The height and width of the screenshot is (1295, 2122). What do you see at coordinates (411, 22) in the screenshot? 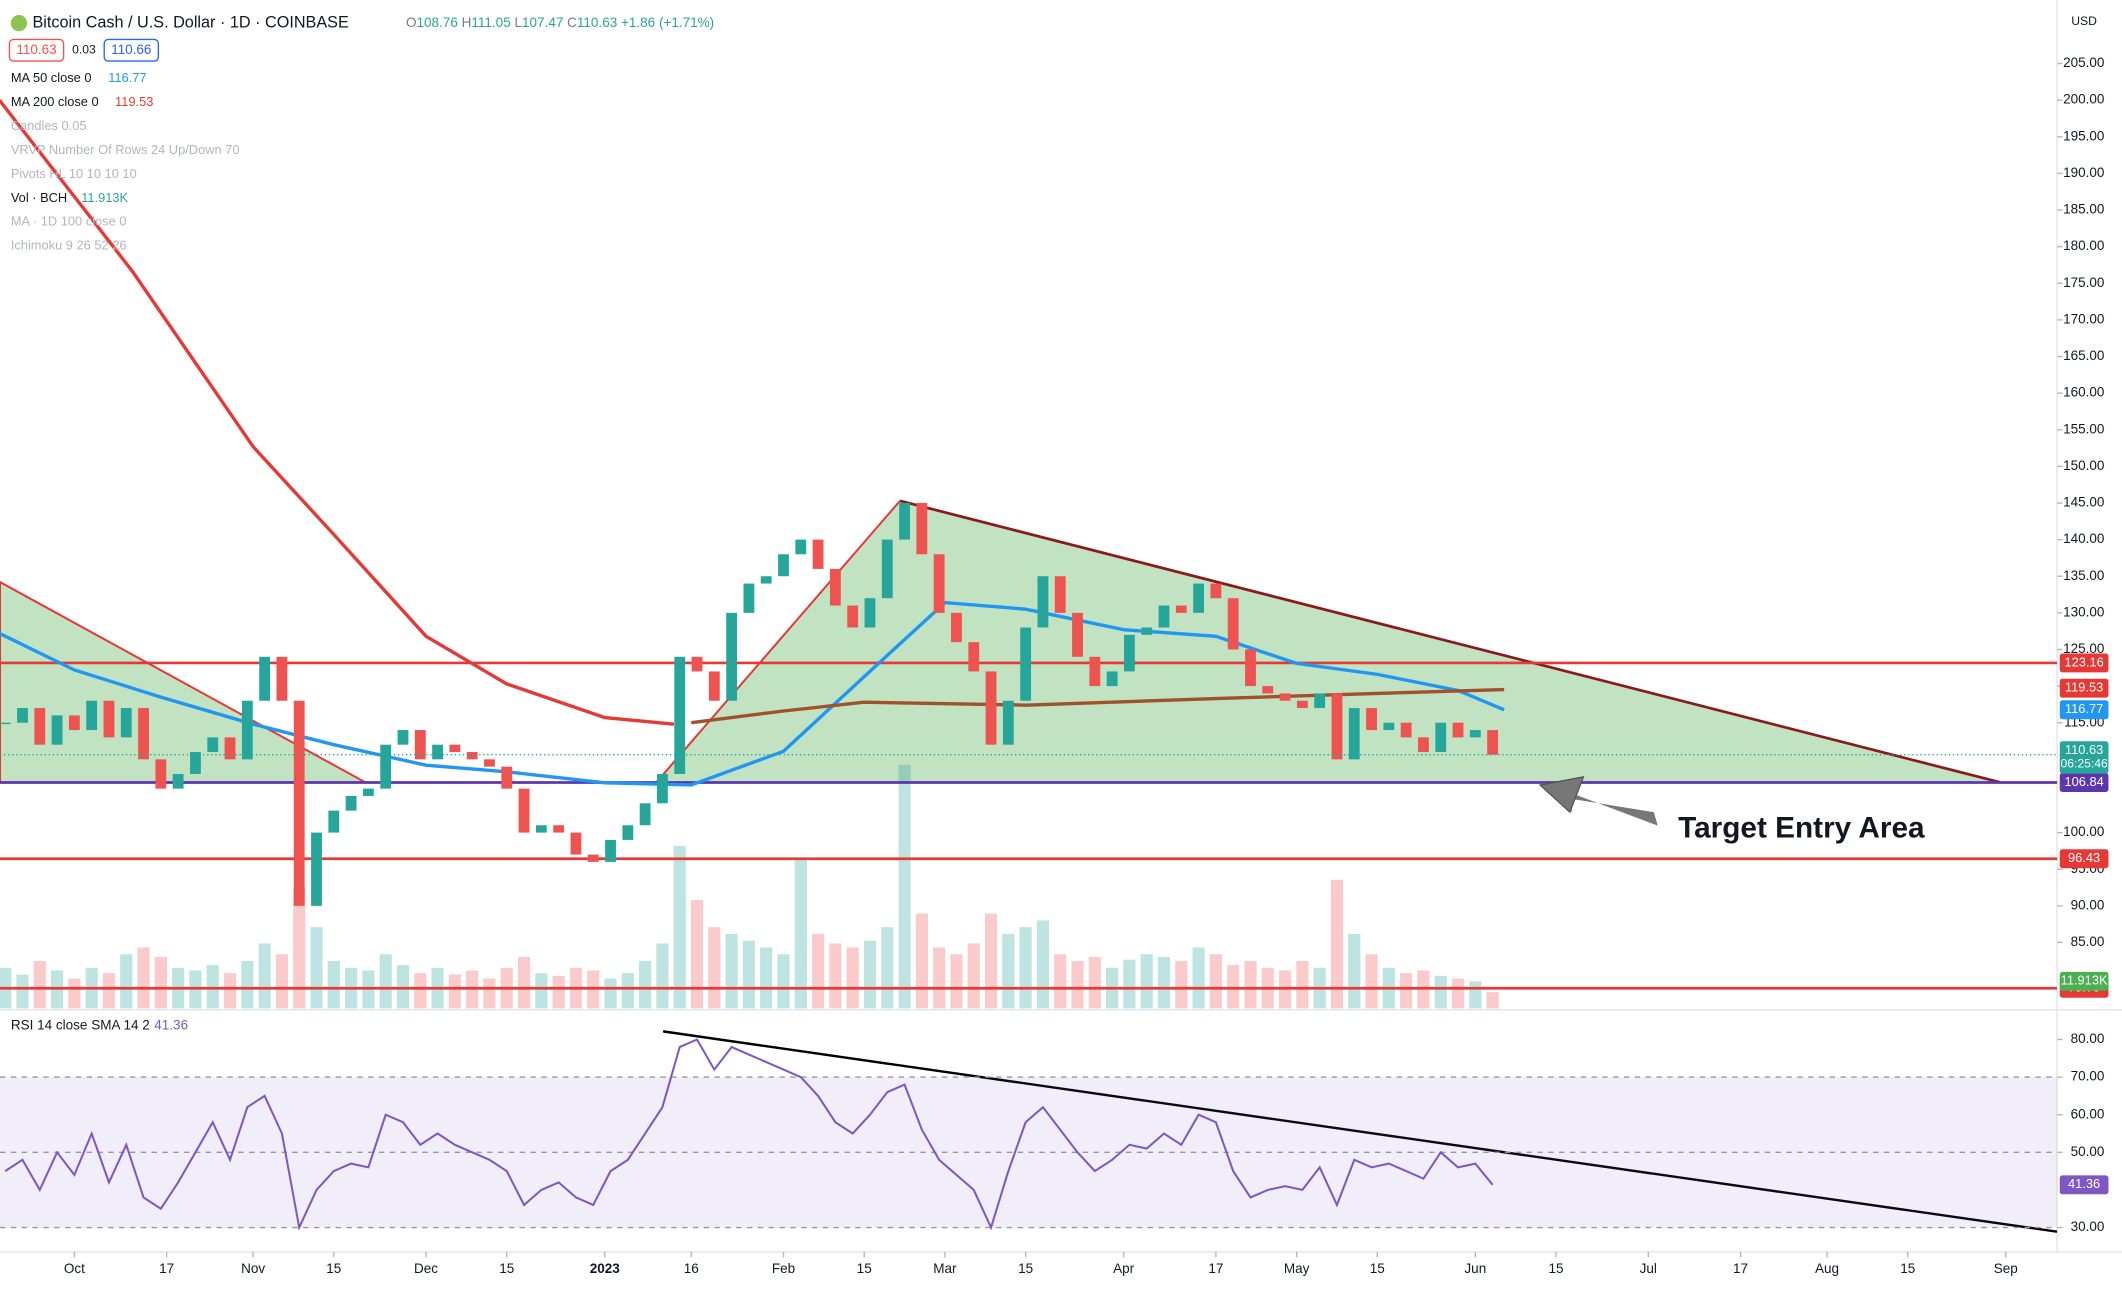
I see `ohlc-key: O` at bounding box center [411, 22].